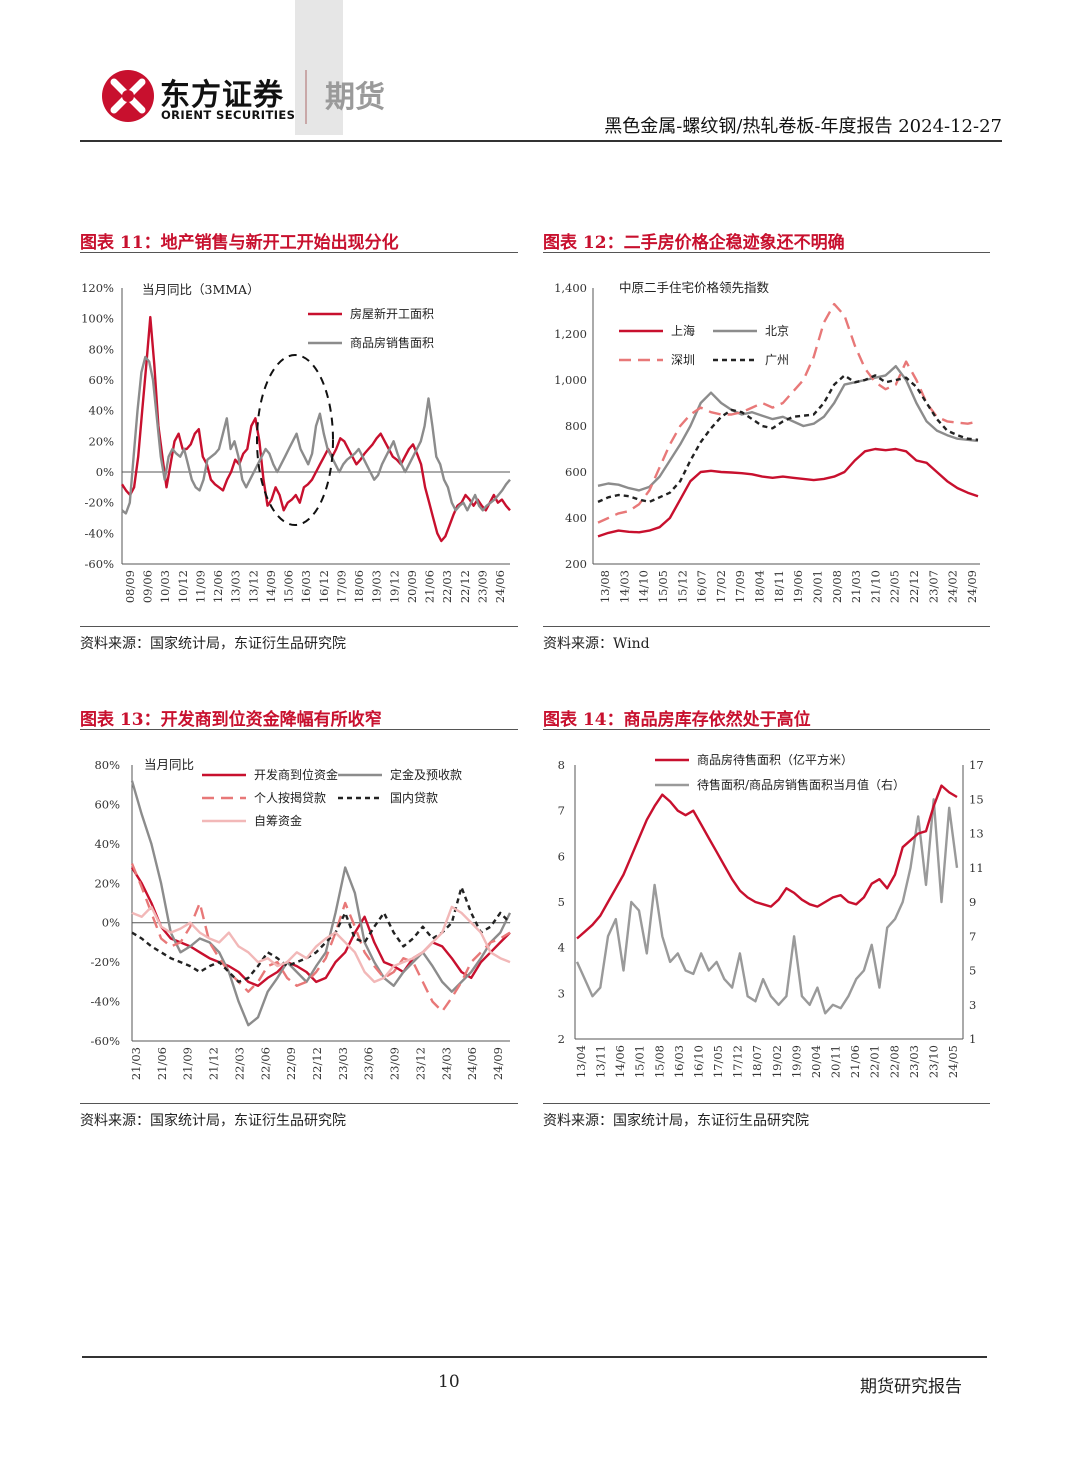 The image size is (1080, 1466). What do you see at coordinates (359, 586) in the screenshot?
I see `chart-11-x-tick: 18/06` at bounding box center [359, 586].